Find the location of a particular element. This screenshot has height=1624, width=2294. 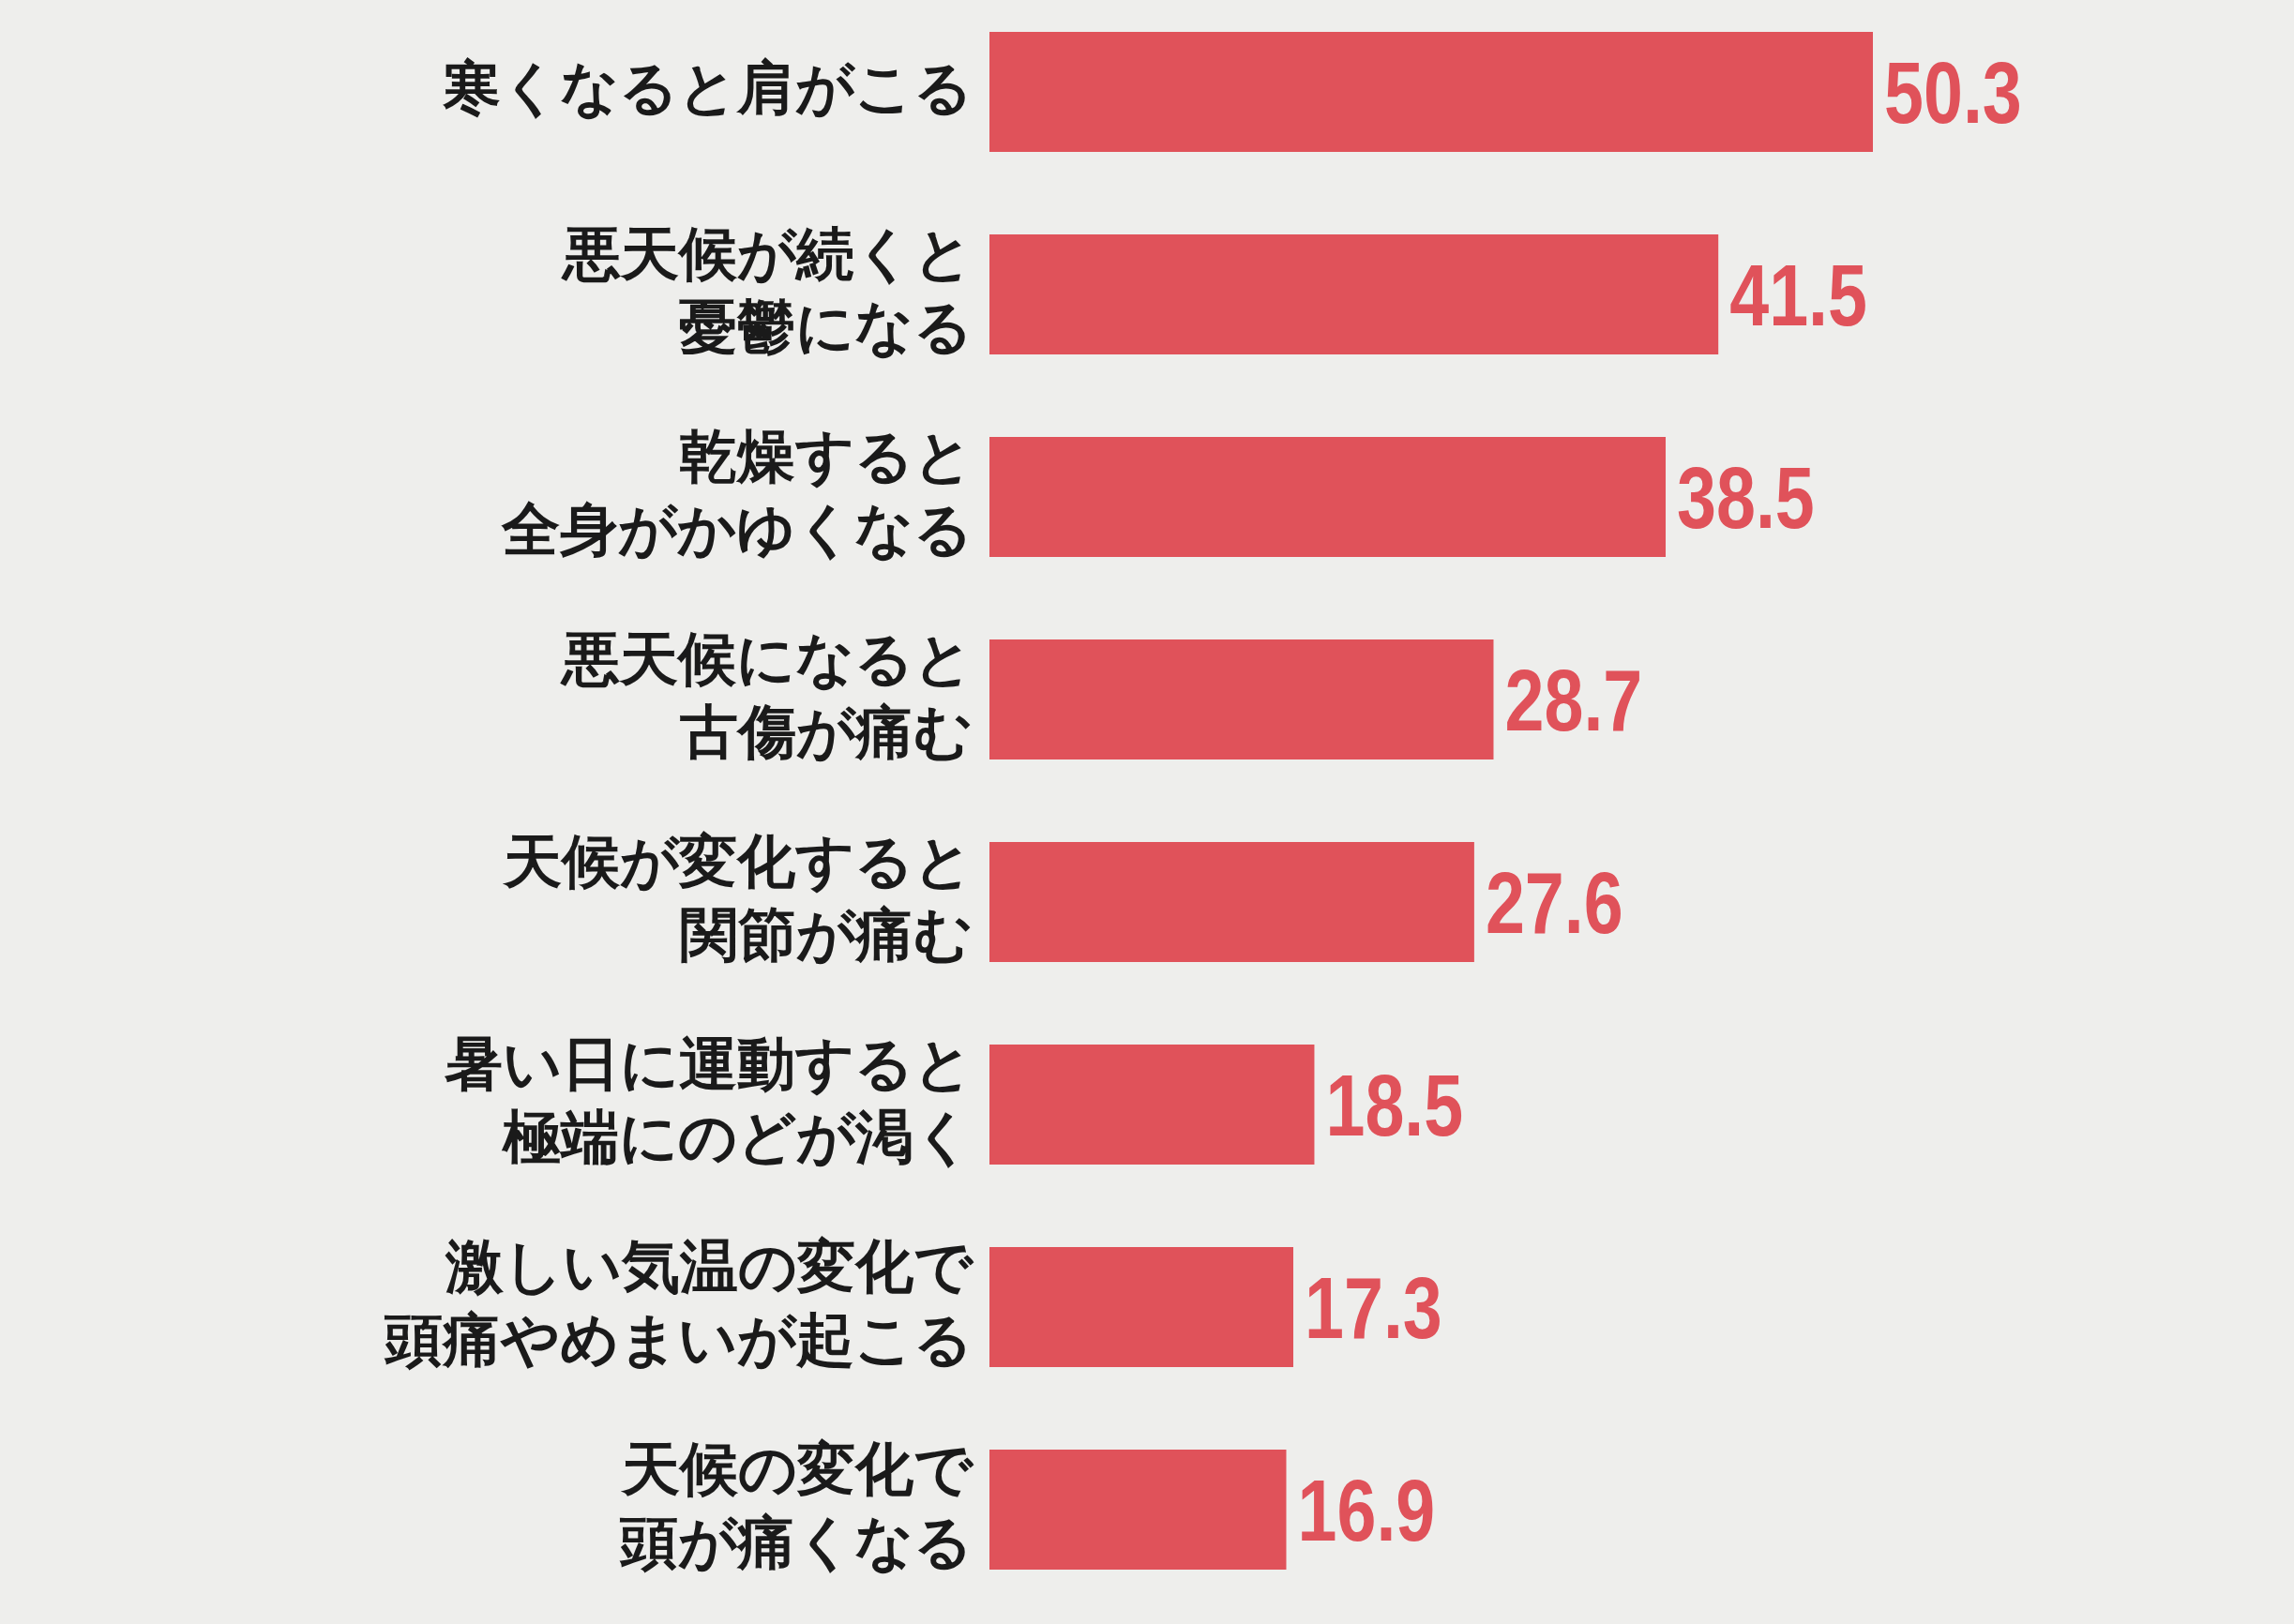

data-label: 38.5 is located at coordinates (1746, 498).